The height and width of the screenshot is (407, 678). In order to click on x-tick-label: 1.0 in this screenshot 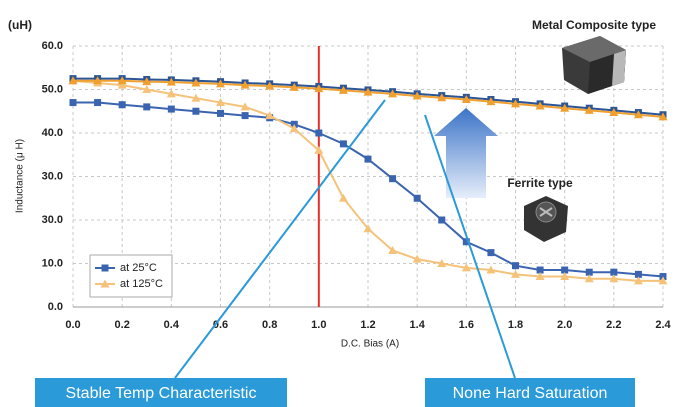, I will do `click(318, 325)`.